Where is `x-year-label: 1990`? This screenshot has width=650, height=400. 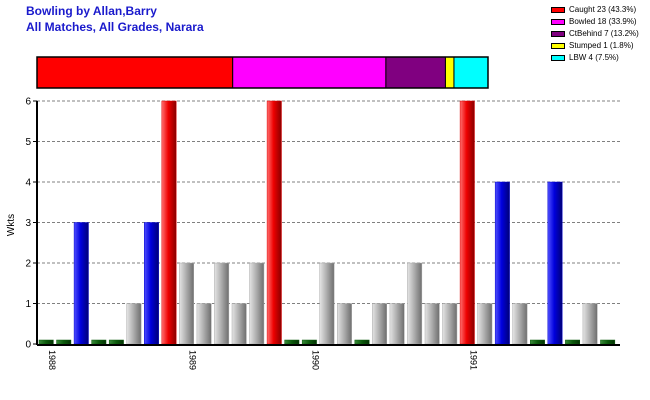 x-year-label: 1990 is located at coordinates (315, 360).